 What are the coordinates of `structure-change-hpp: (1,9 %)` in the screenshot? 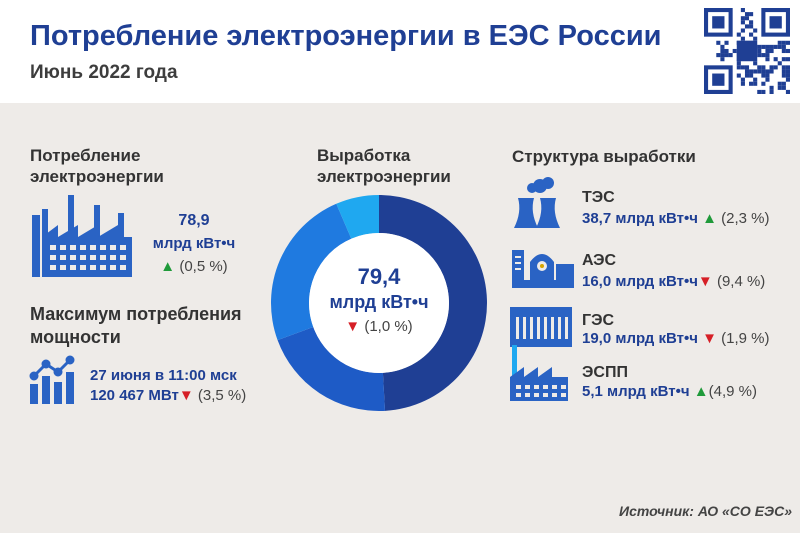 It's located at (745, 338).